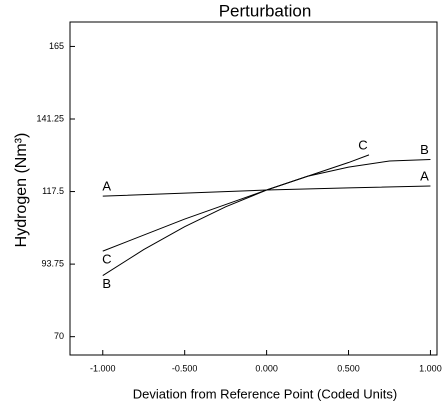 This screenshot has width=448, height=407. I want to click on x-tick-label: 0.000, so click(266, 368).